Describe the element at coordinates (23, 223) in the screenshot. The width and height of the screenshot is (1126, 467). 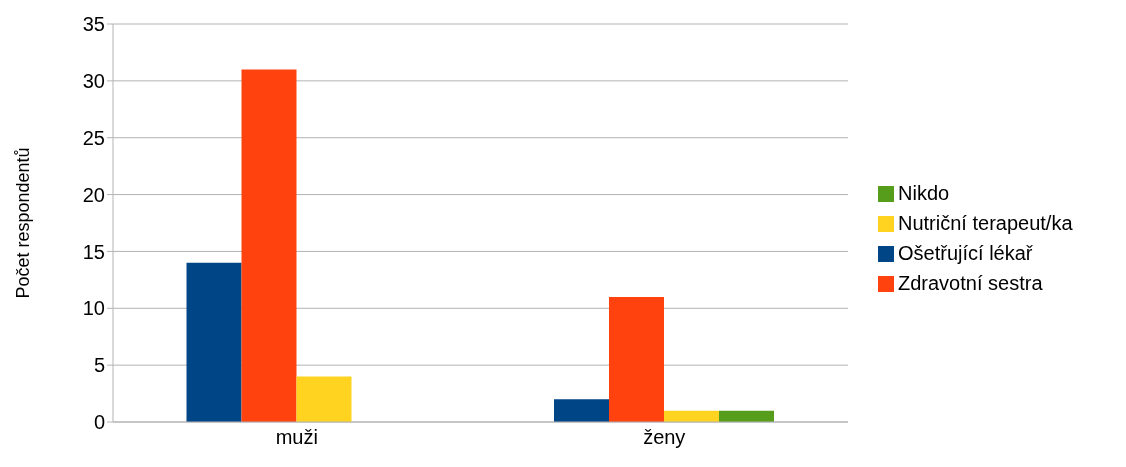
I see `y-axis-title: Počet respondentů` at that location.